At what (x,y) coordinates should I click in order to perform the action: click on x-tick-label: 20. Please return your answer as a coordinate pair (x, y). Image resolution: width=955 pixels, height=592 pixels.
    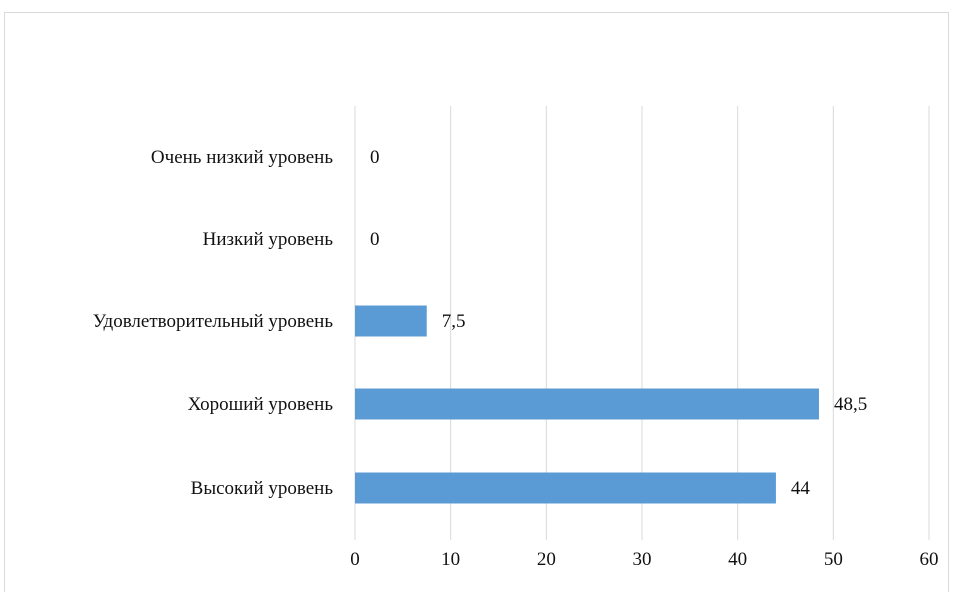
    Looking at the image, I should click on (546, 559).